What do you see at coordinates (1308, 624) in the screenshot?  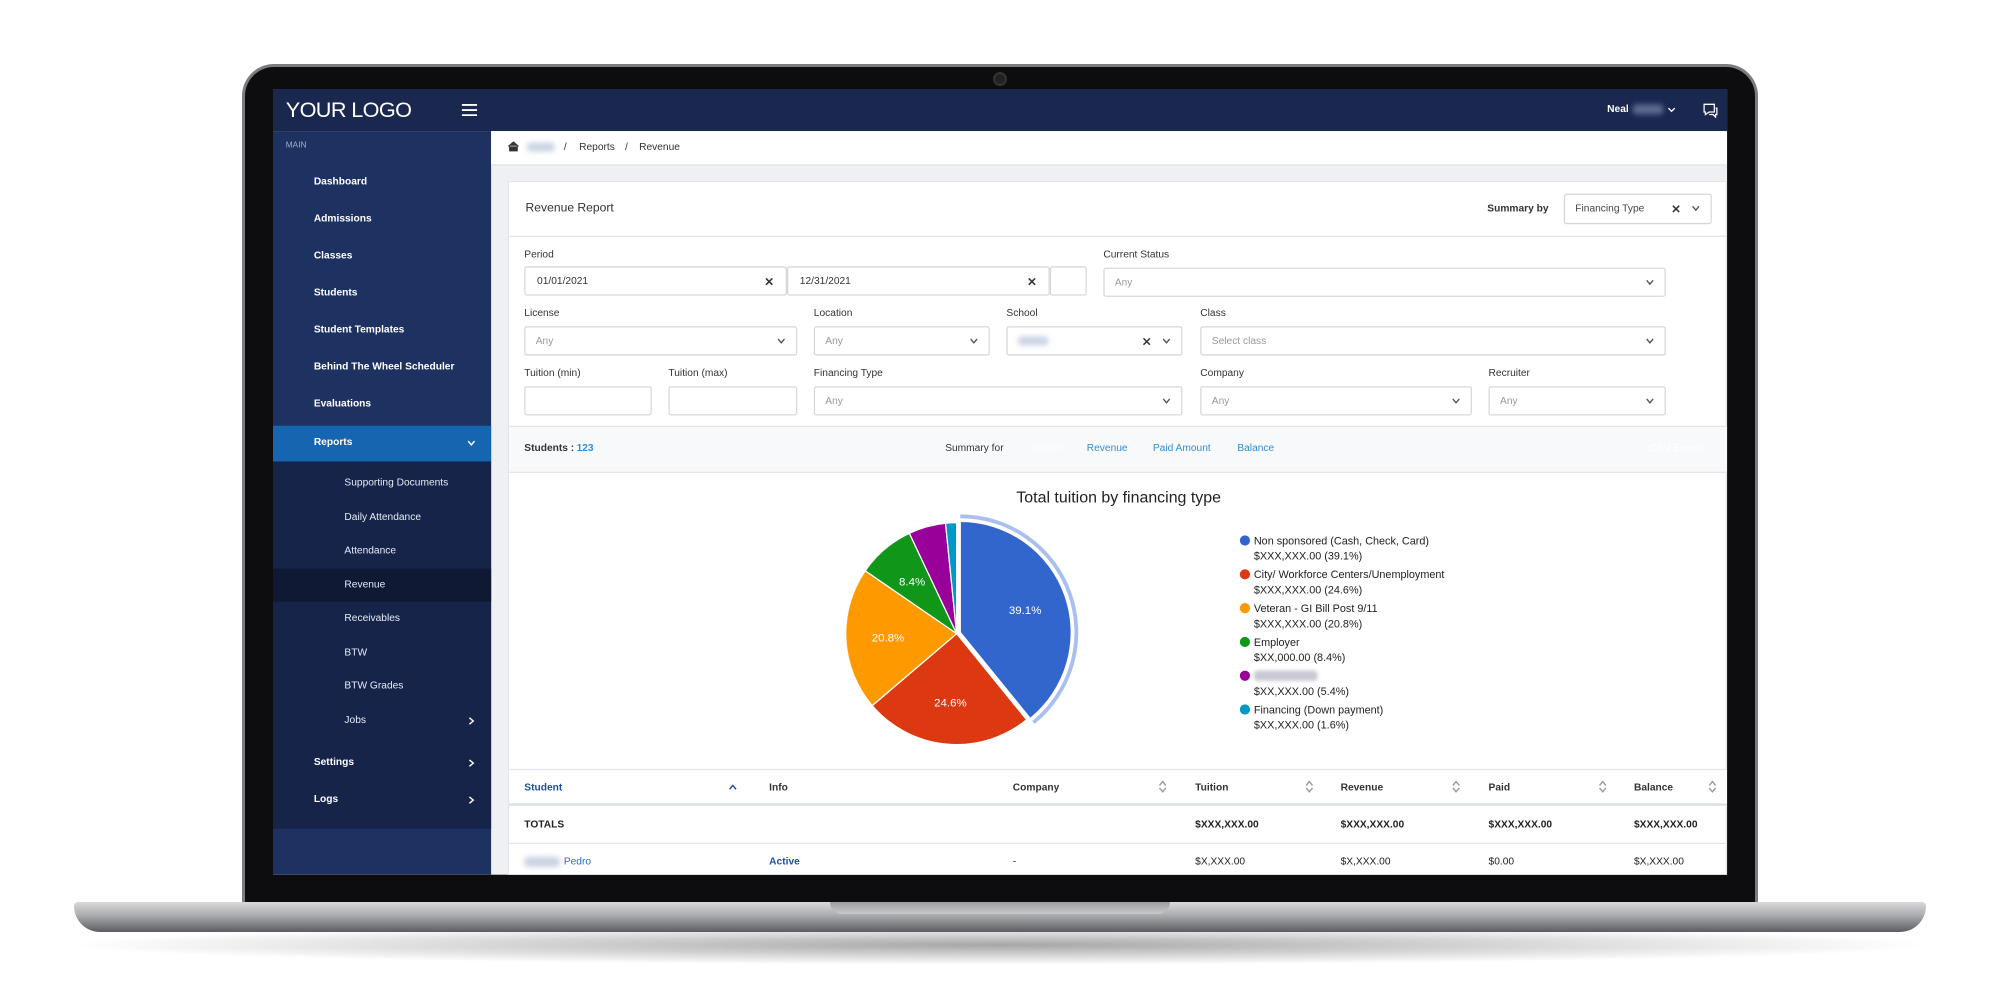 I see `legend-detail: $XXX,XXX.00 (20.8%)` at bounding box center [1308, 624].